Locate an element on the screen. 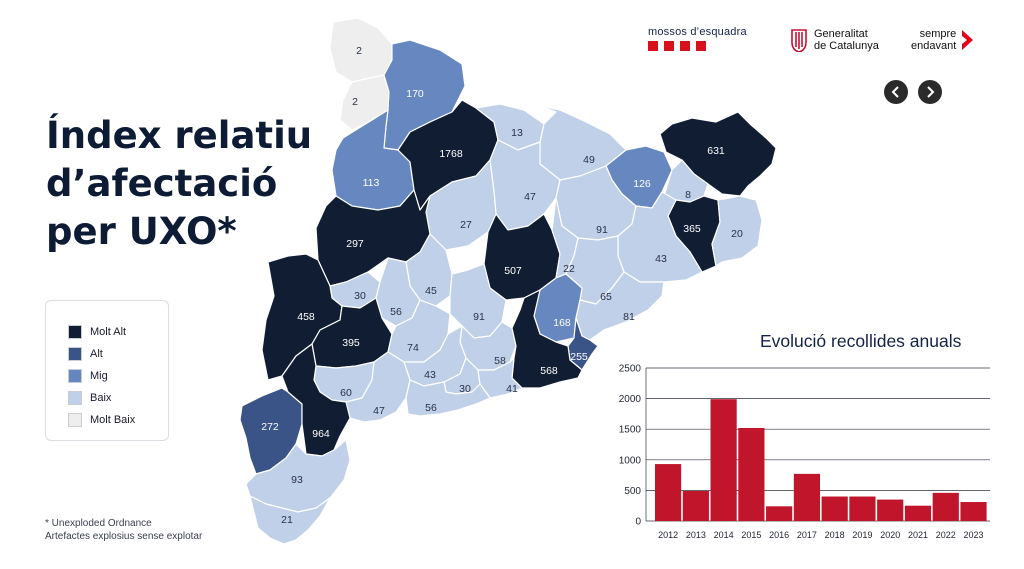 The height and width of the screenshot is (569, 1024). y-tick-label: 500 is located at coordinates (632, 491).